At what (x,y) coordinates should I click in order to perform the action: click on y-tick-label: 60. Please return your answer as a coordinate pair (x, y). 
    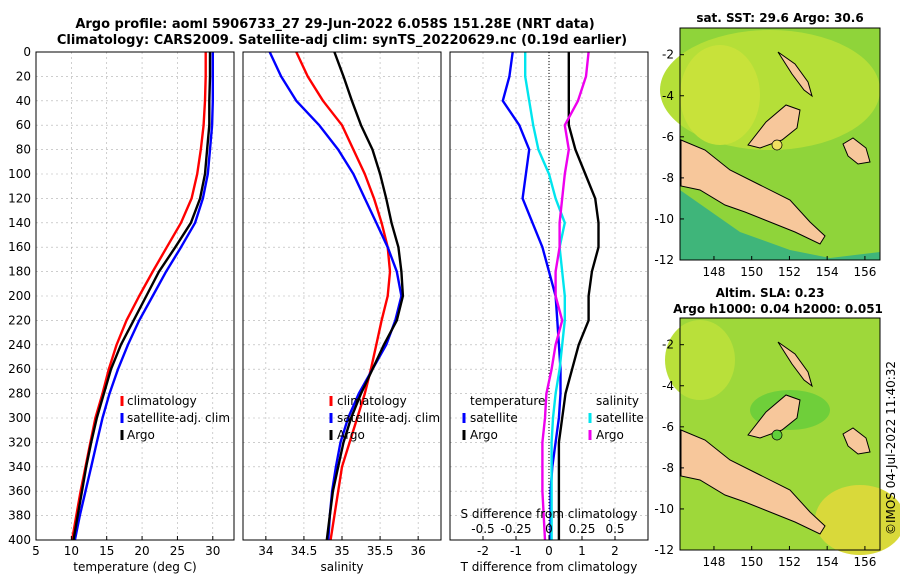
    Looking at the image, I should click on (23, 125).